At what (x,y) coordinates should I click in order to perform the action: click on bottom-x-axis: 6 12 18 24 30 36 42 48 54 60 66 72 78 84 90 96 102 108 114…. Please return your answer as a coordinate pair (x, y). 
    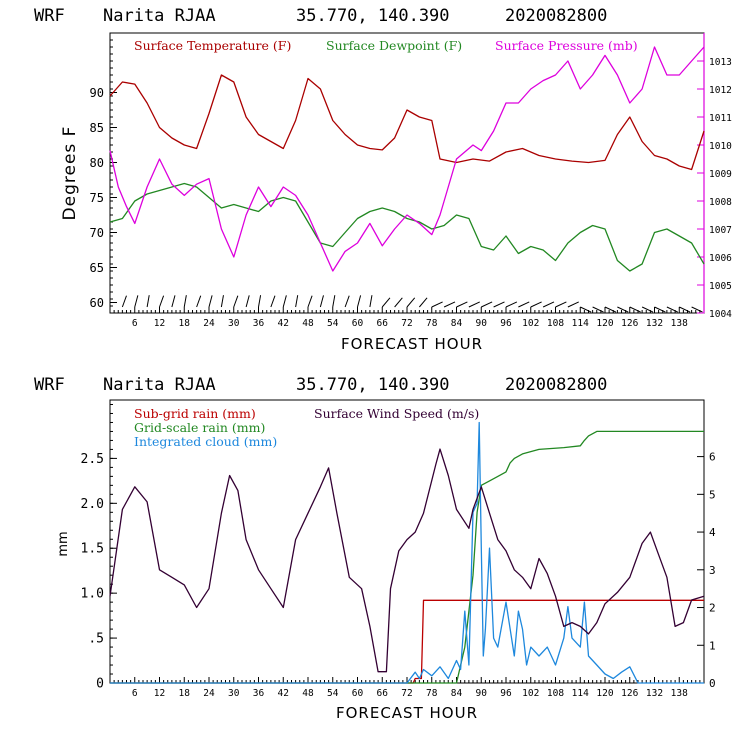
    Looking at the image, I should click on (407, 688).